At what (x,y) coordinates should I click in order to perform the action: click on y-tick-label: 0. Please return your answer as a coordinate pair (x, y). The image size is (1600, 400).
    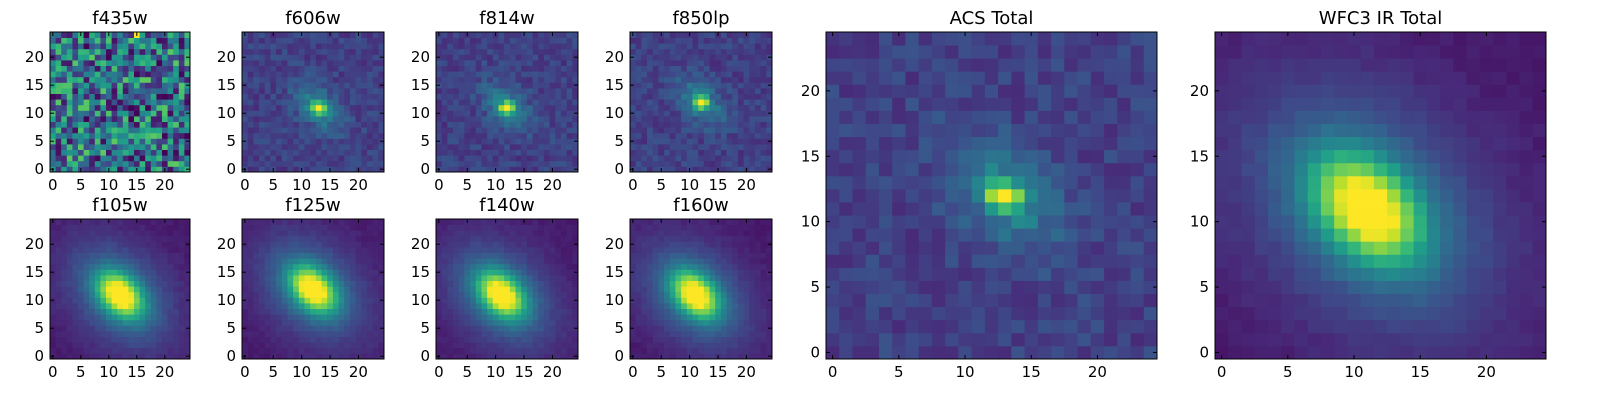
    Looking at the image, I should click on (231, 356).